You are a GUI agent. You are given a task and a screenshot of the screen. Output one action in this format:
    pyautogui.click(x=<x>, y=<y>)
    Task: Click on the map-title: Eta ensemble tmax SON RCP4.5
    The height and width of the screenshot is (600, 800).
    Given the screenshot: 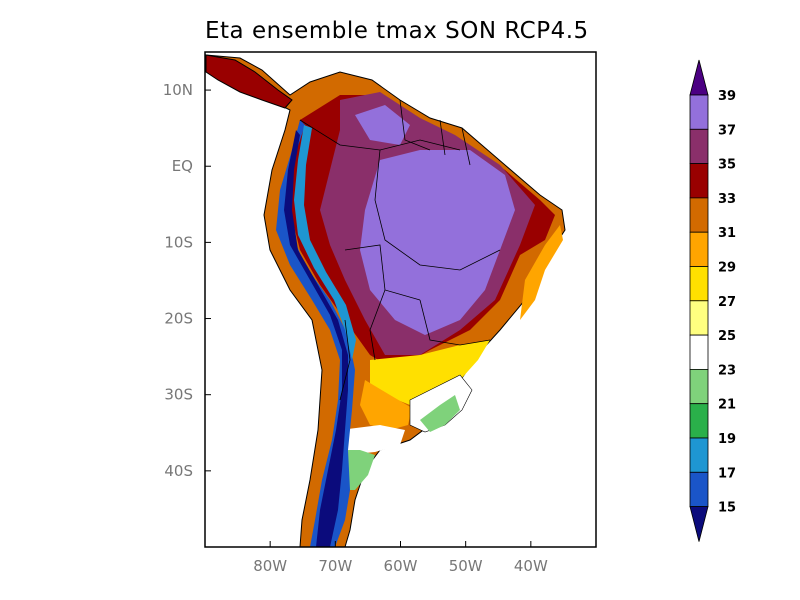 What is the action you would take?
    pyautogui.click(x=397, y=31)
    